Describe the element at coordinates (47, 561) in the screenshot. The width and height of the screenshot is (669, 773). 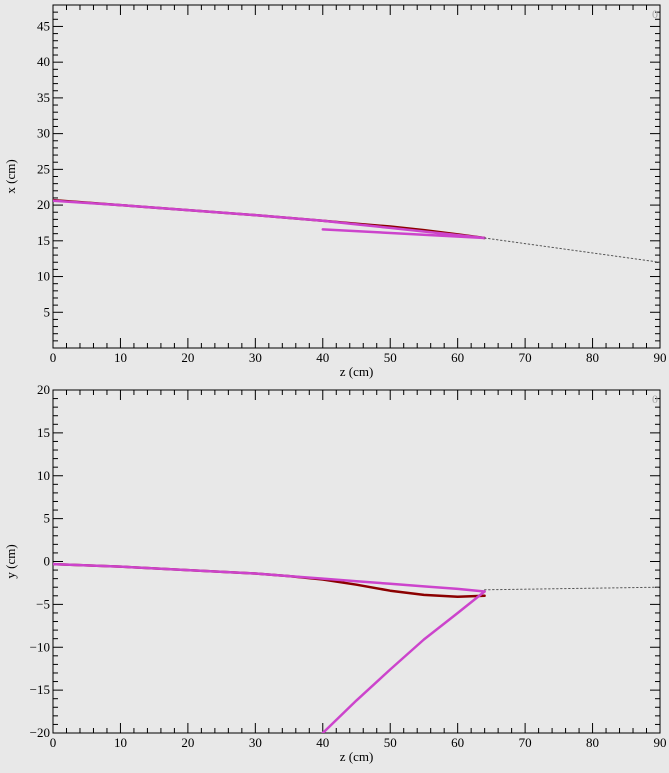
I see `y-tick-label: 0` at that location.